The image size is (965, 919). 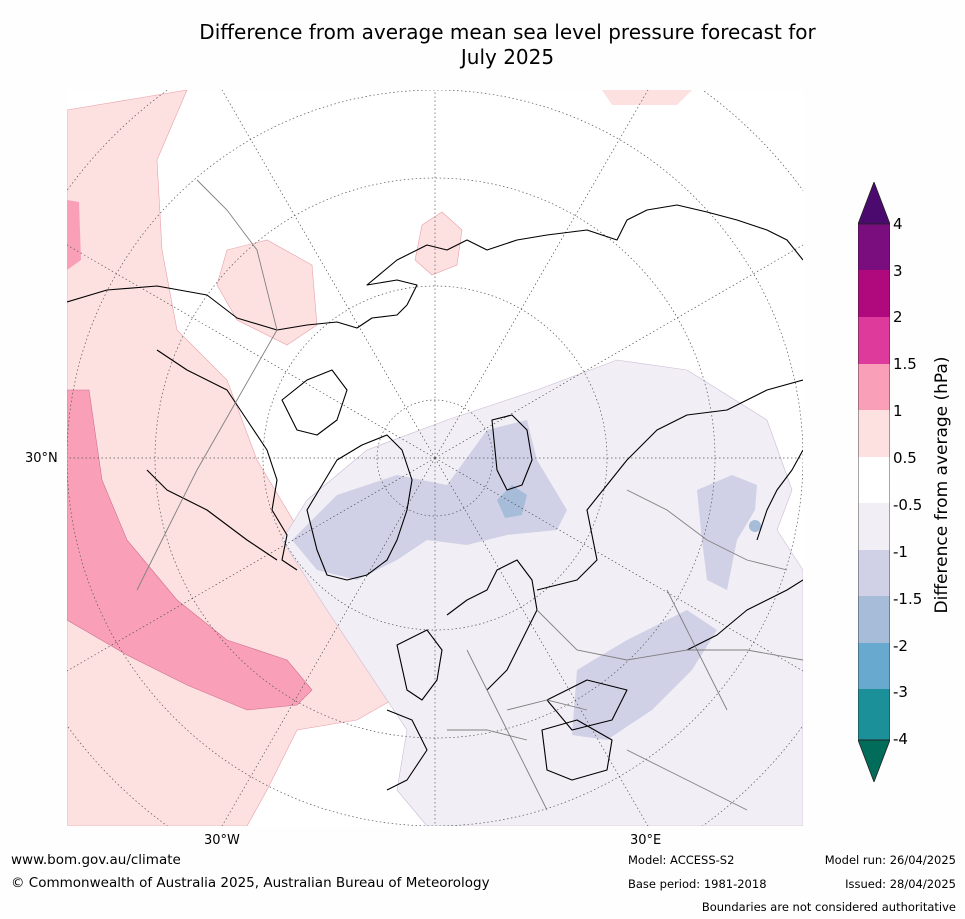 What do you see at coordinates (874, 387) in the screenshot?
I see `colorbar-bin-1-1.5` at bounding box center [874, 387].